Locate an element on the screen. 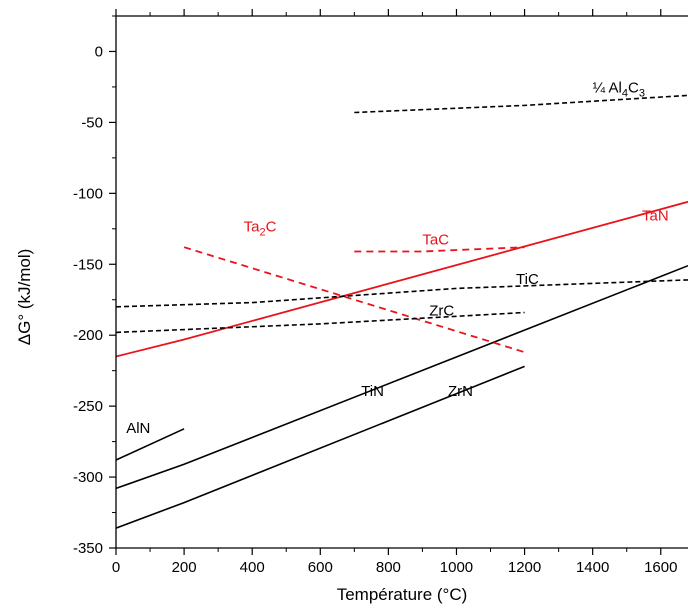 The image size is (688, 608). x-tick-label: 0 is located at coordinates (116, 567).